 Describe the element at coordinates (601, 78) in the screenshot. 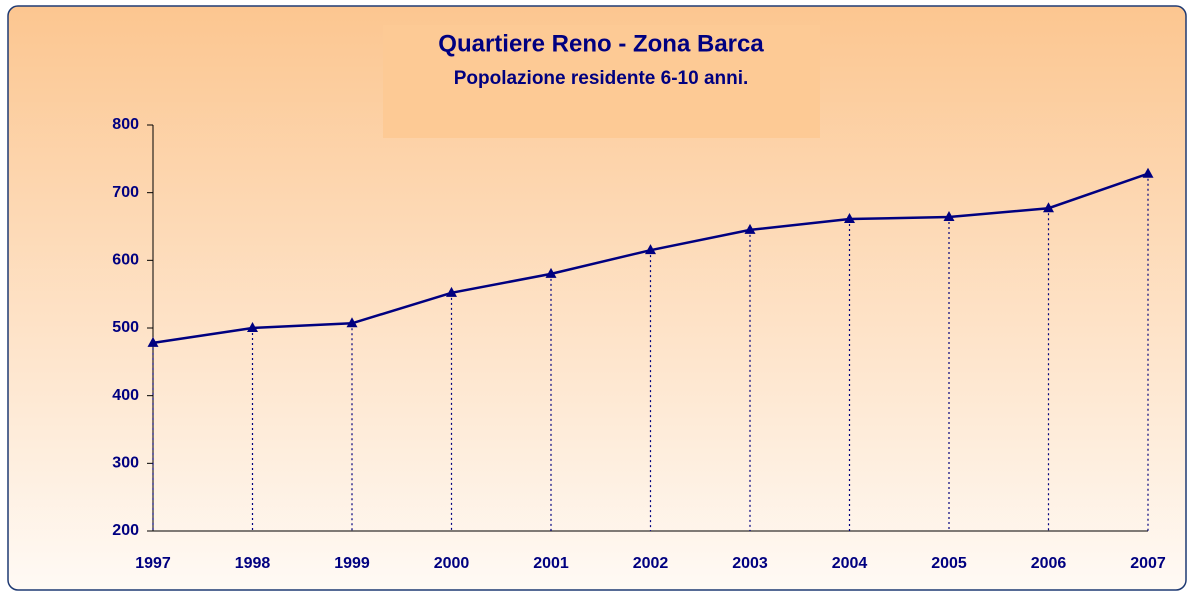

I see `chart-subtitle: Popolazione residente 6-10 anni.` at that location.